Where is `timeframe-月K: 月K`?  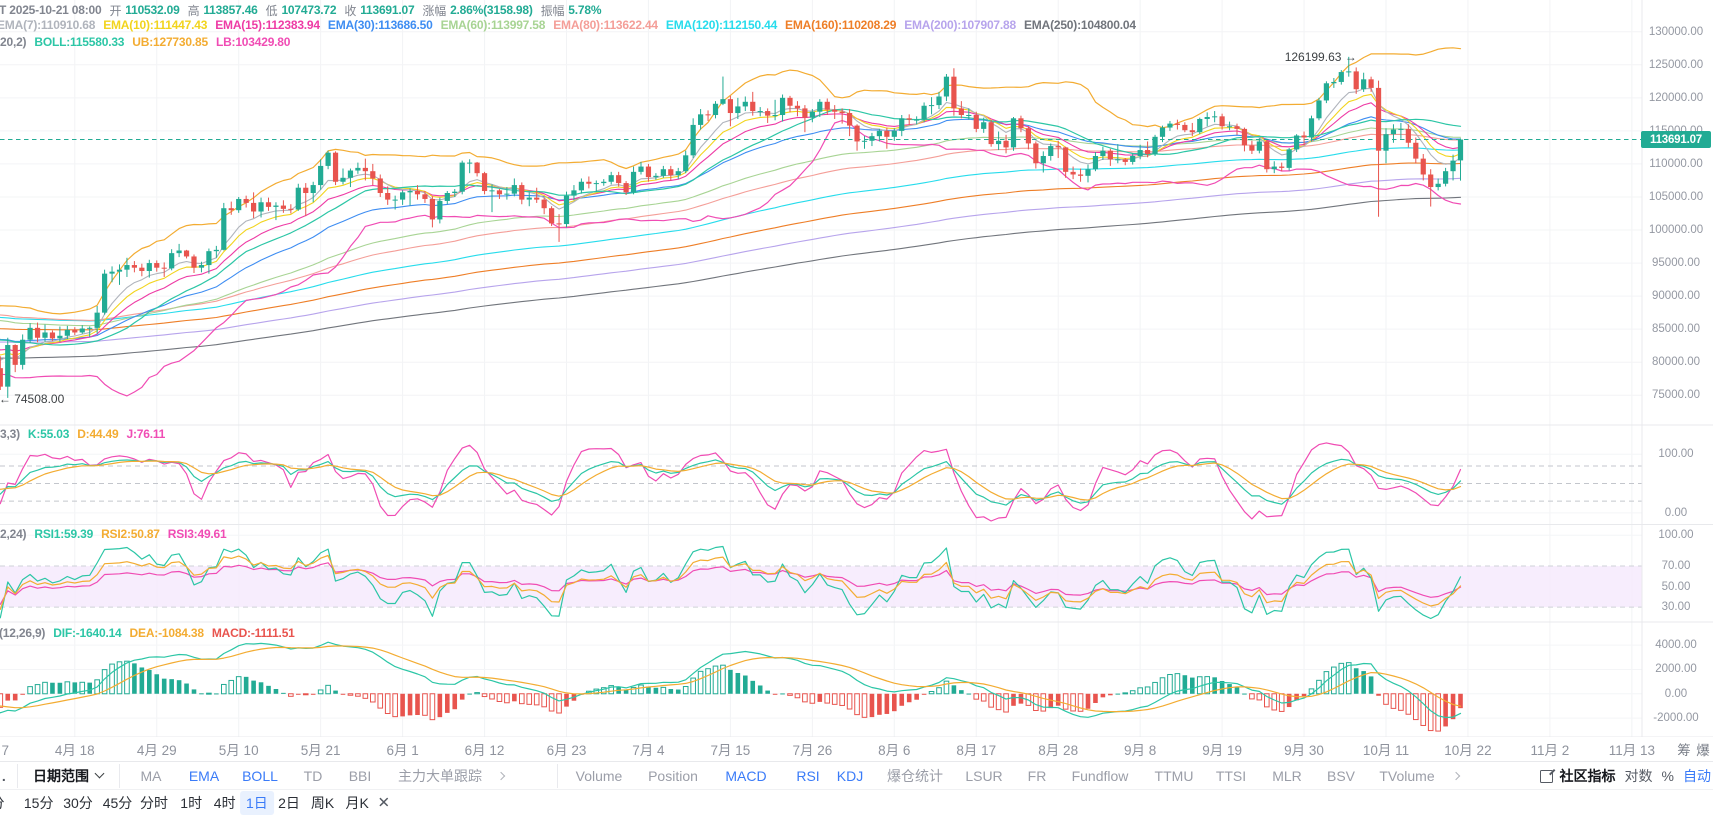
timeframe-月K: 月K is located at coordinates (357, 802).